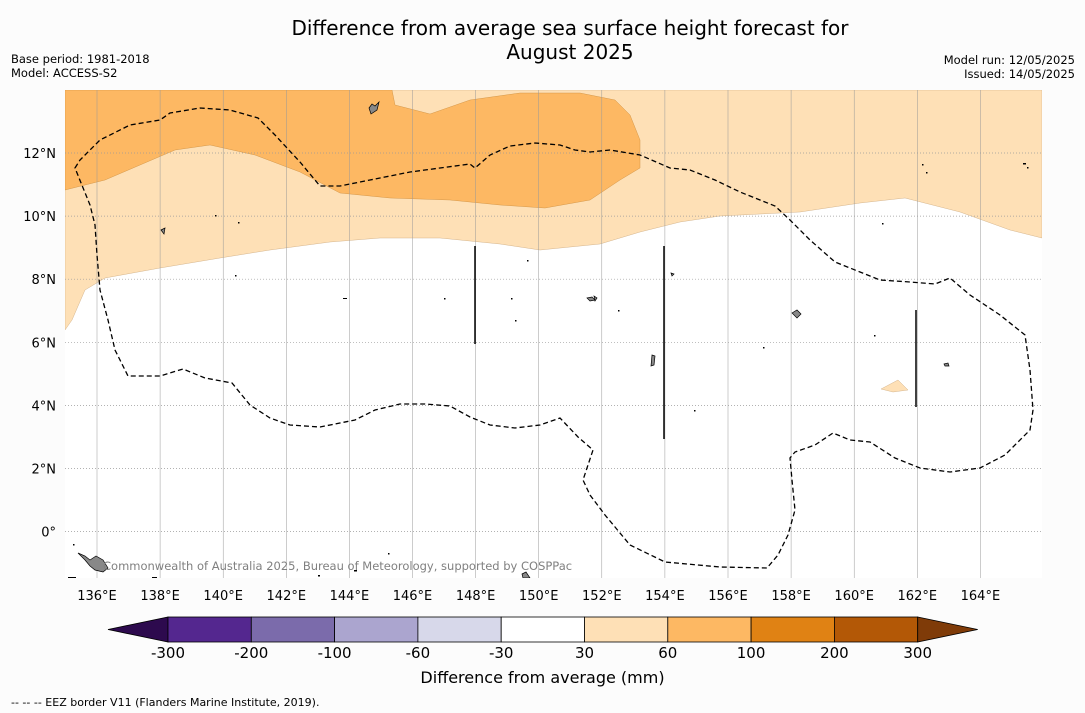 The height and width of the screenshot is (713, 1085). I want to click on lon-tick-label: 150°E, so click(539, 596).